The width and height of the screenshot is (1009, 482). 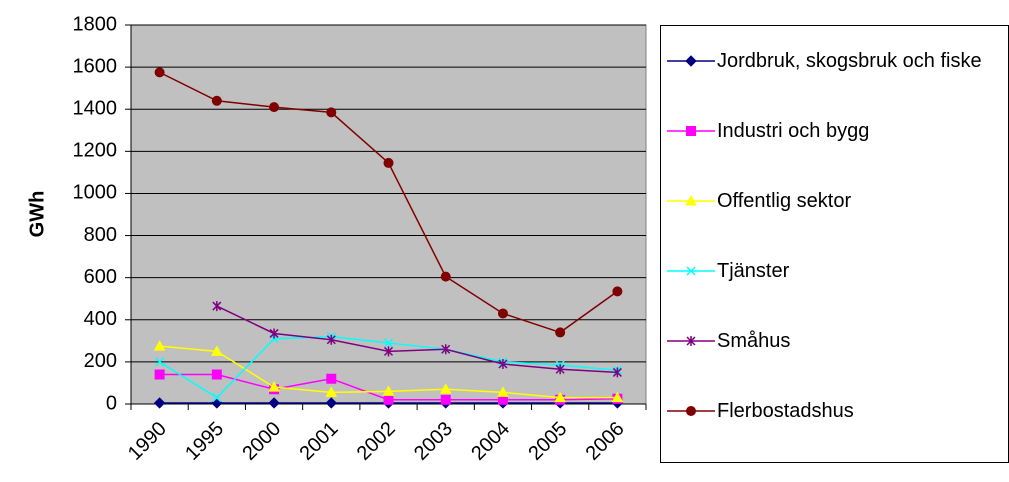 What do you see at coordinates (100, 277) in the screenshot?
I see `y-tick-label: 600` at bounding box center [100, 277].